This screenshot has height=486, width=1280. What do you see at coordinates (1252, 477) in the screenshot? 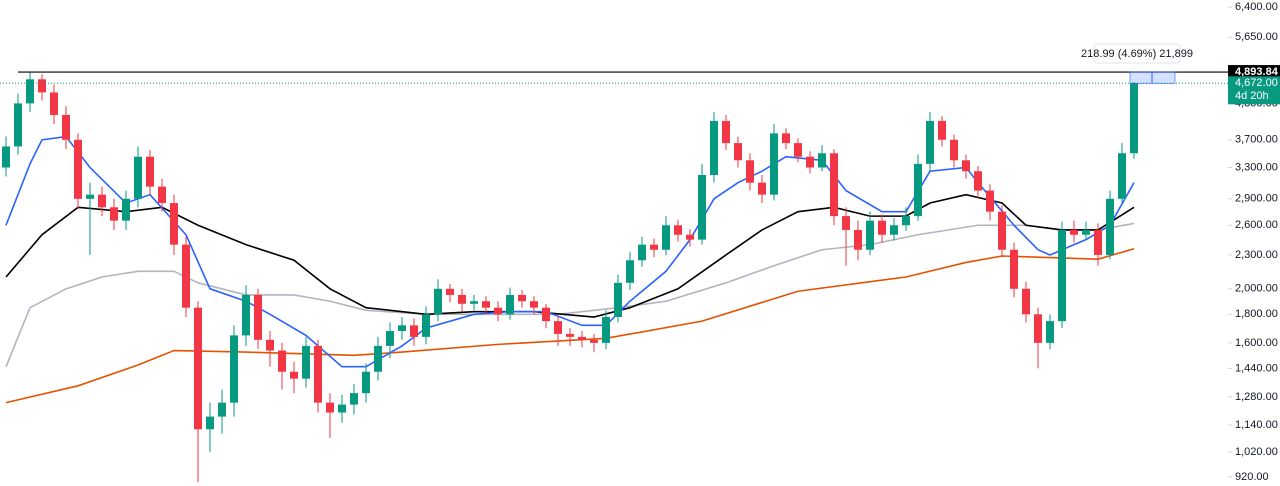
I see `y-tick-label: 920.00` at bounding box center [1252, 477].